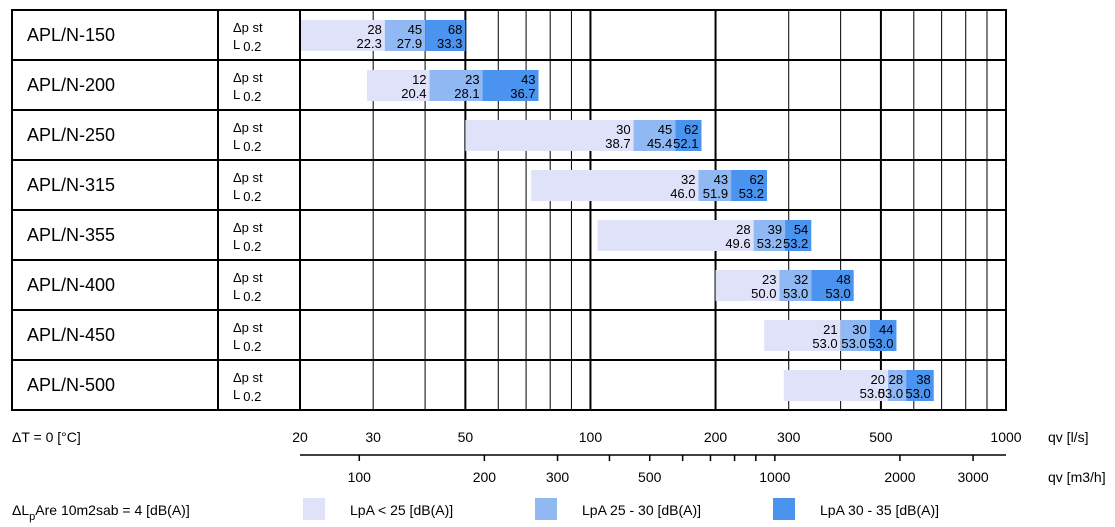  I want to click on x-tick-label-m3h: 300, so click(558, 477).